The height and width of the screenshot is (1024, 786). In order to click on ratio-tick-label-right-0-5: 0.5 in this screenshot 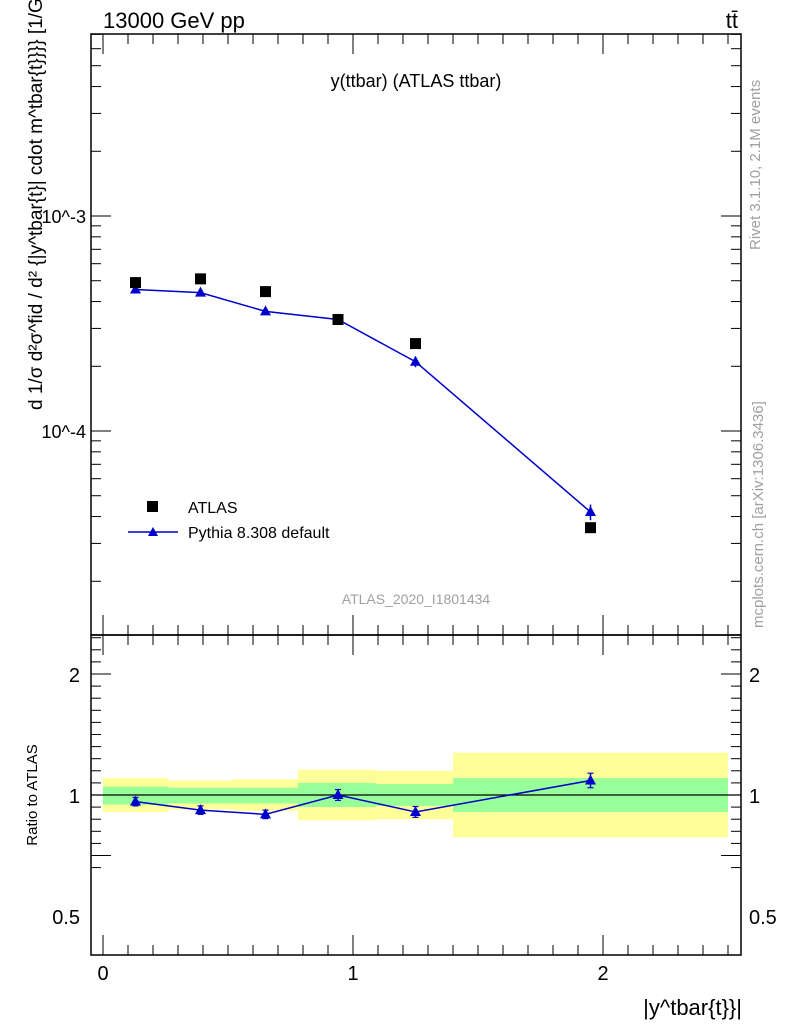, I will do `click(763, 918)`.